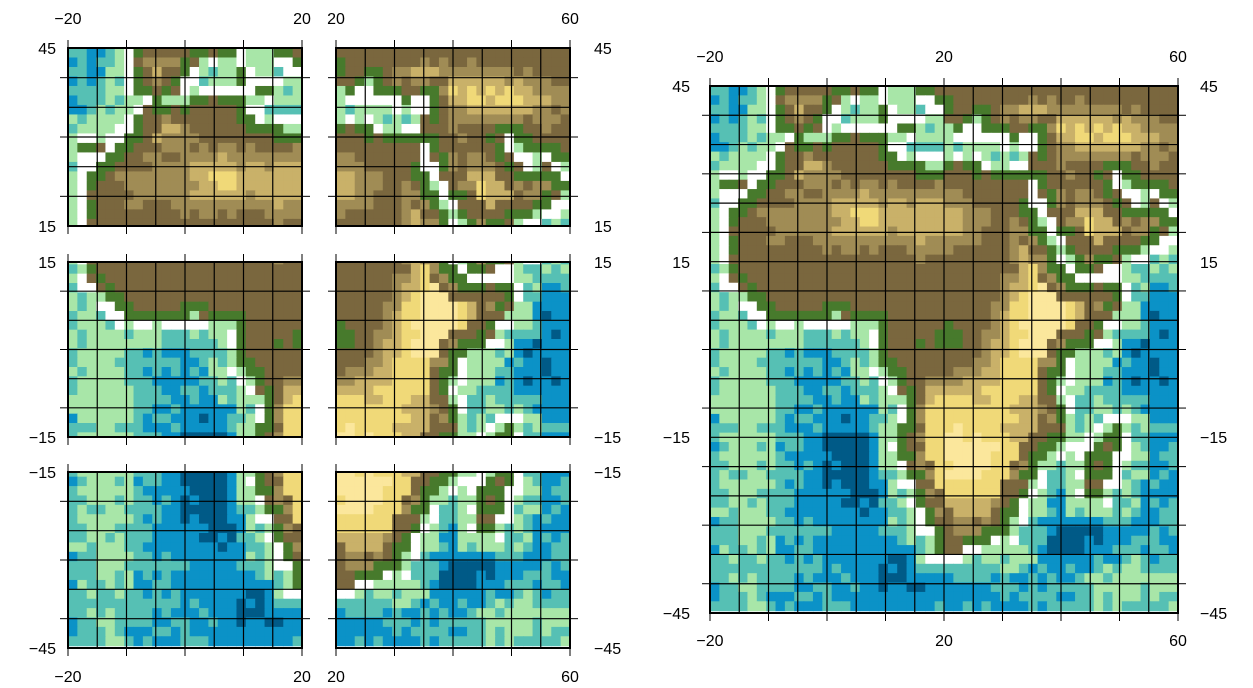  Describe the element at coordinates (67, 19) in the screenshot. I see `lon-label-nw-left: −20` at that location.